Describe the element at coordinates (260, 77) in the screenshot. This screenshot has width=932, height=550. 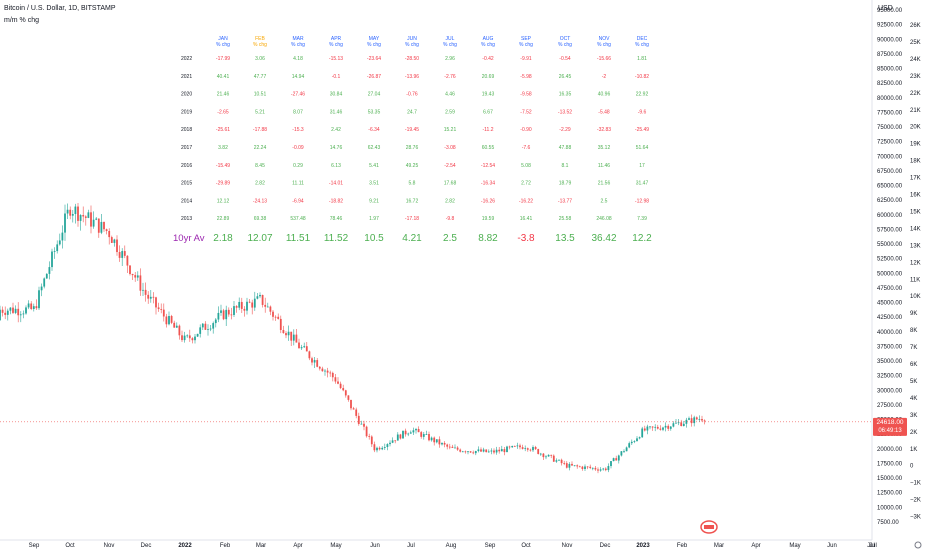
I see `table-cell: 47.77` at that location.